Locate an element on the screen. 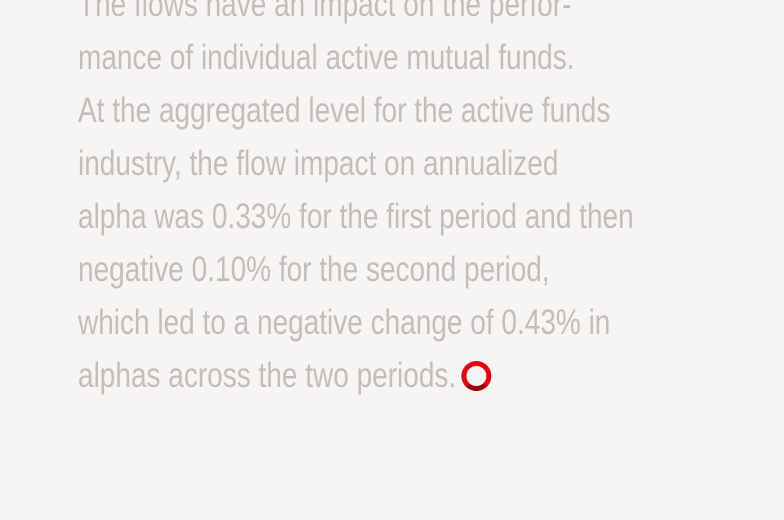  paragraph-line: mance of individual active mutual funds. is located at coordinates (326, 57).